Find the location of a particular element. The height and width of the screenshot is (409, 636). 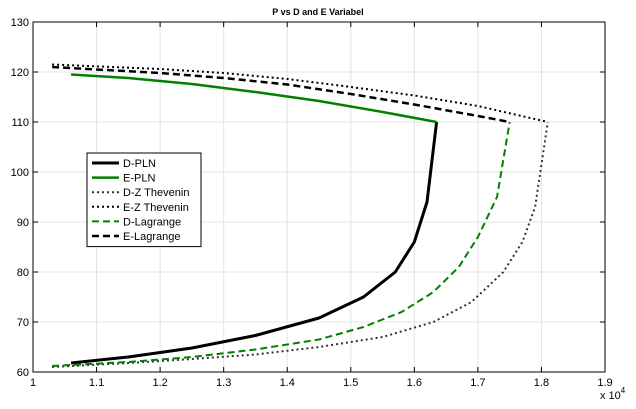

x-tick-label: 1.6 is located at coordinates (414, 383).